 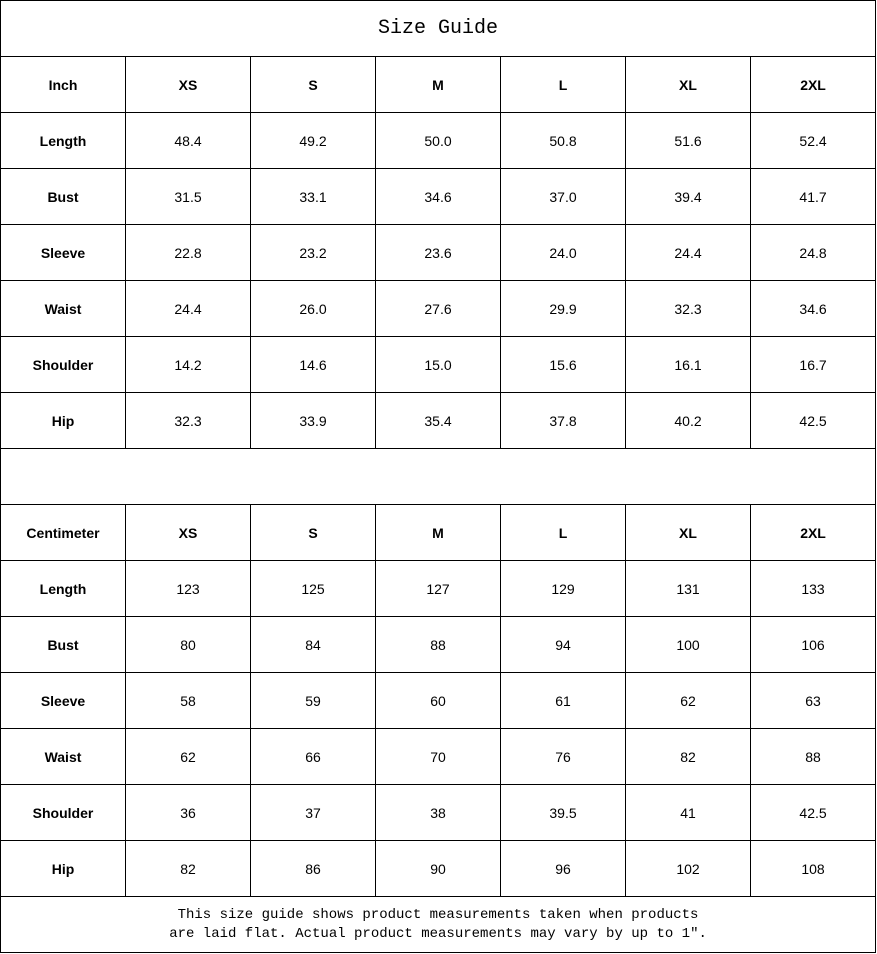 I want to click on measurement-cell: 63, so click(x=813, y=700).